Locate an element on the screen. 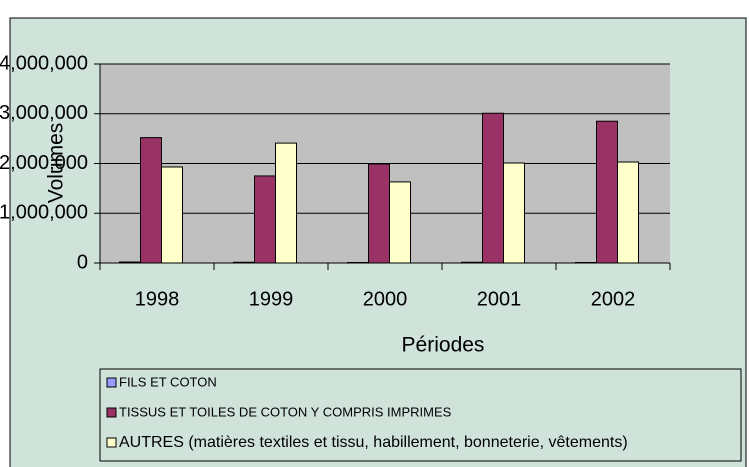 This screenshot has width=749, height=467. legend-label: FILS ET COTON is located at coordinates (168, 381).